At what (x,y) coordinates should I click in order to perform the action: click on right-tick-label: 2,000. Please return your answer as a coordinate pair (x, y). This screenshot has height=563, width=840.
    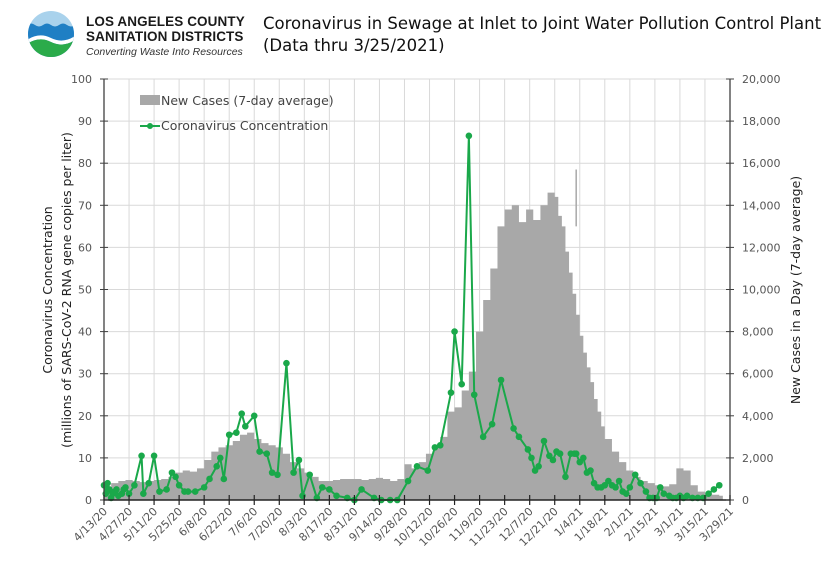
    Looking at the image, I should click on (758, 458).